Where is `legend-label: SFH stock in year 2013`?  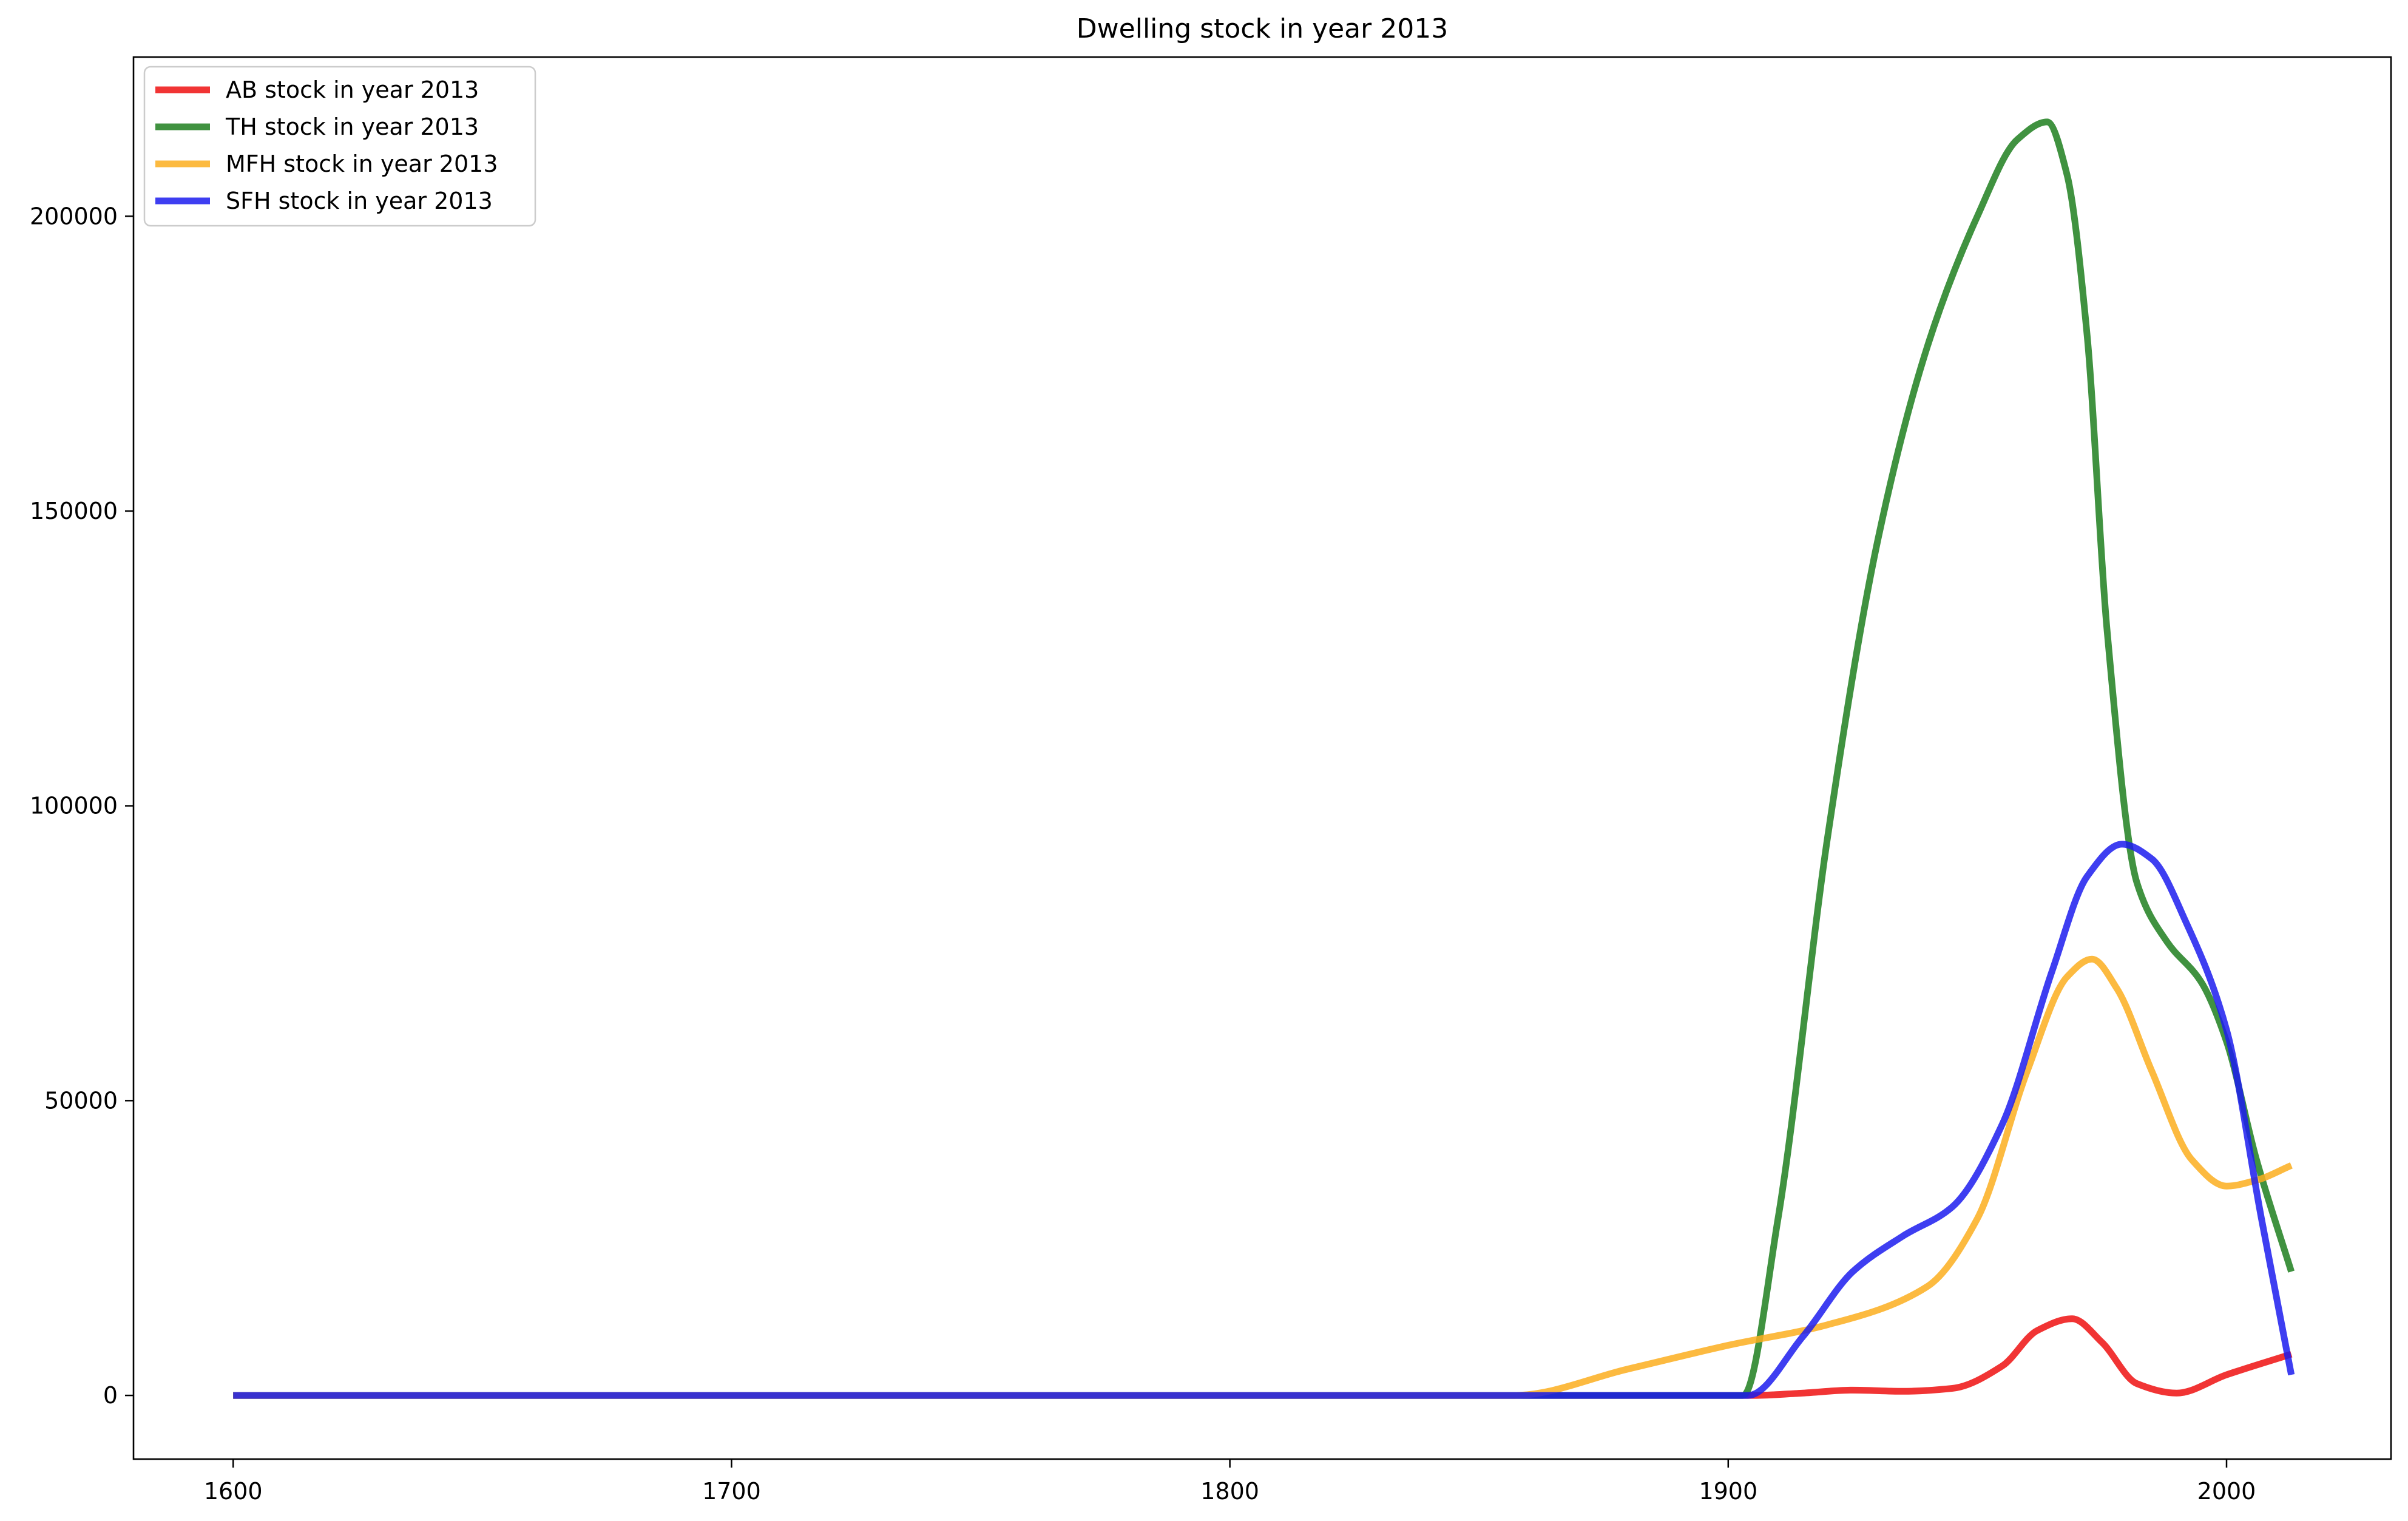 legend-label: SFH stock in year 2013 is located at coordinates (359, 201).